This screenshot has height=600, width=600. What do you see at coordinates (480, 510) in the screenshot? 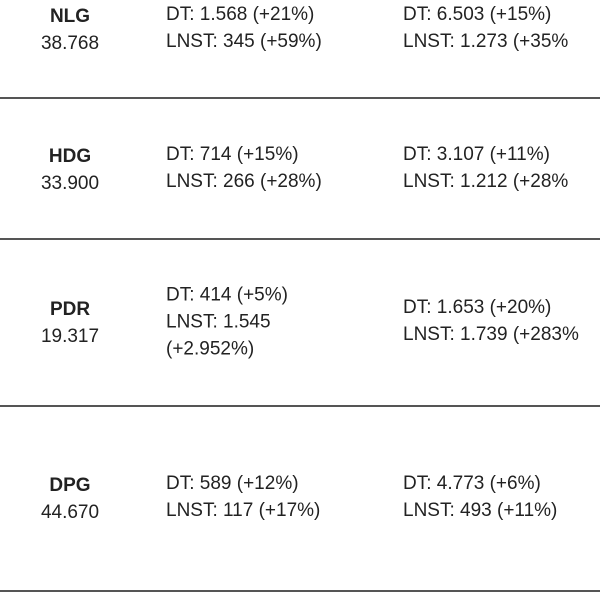
I see `metric-line: LNST: 493 (+11%)` at bounding box center [480, 510].